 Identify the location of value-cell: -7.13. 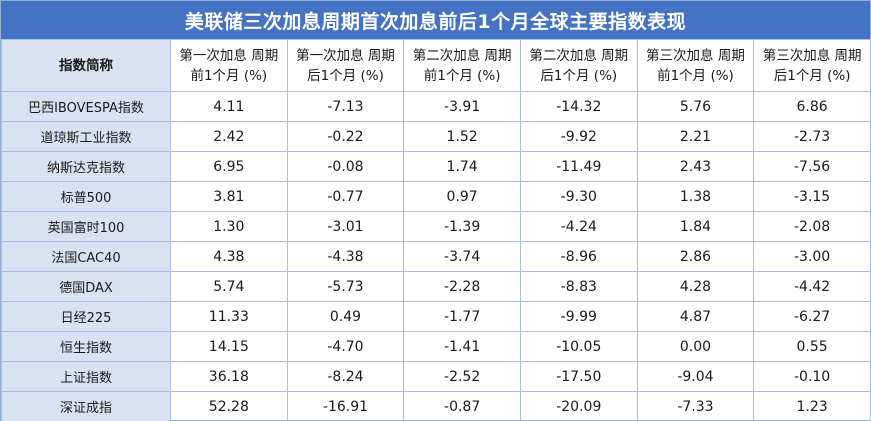
(345, 106).